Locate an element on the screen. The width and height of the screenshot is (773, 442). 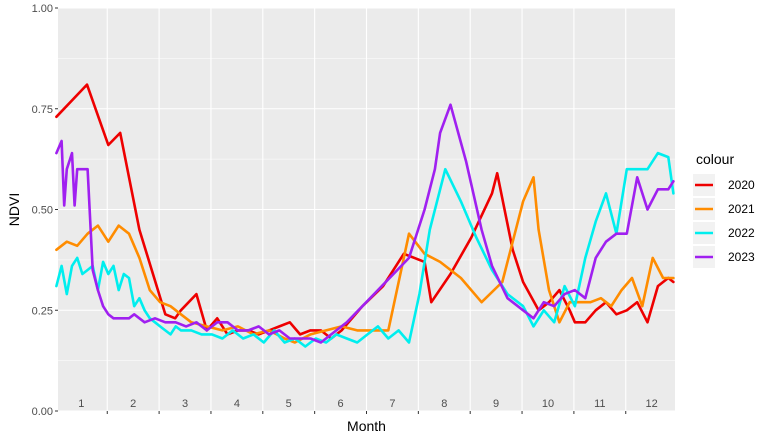
legend-label-2021: 2021 is located at coordinates (741, 209).